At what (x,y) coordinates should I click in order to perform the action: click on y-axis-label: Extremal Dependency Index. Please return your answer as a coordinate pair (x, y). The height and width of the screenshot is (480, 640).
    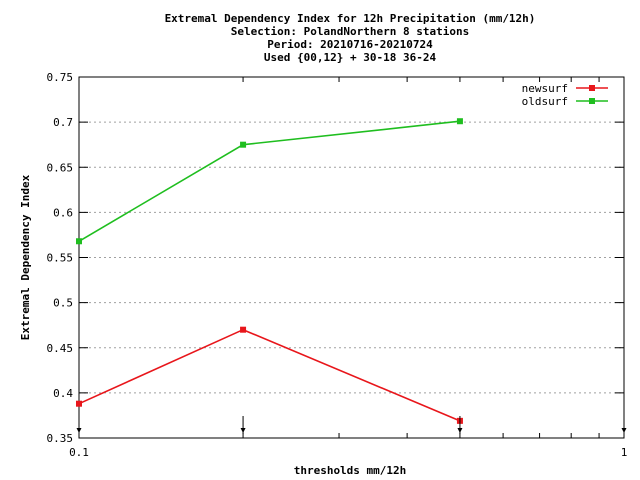
    Looking at the image, I should click on (25, 257).